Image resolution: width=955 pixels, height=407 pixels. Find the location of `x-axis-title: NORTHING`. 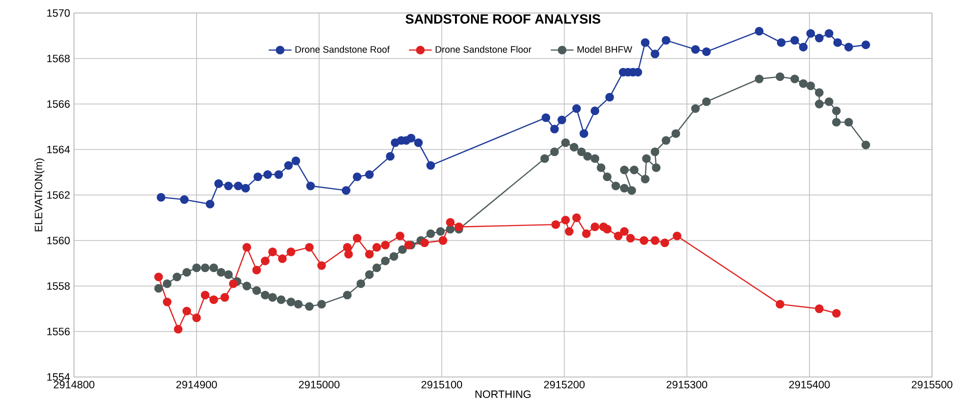

x-axis-title: NORTHING is located at coordinates (503, 394).